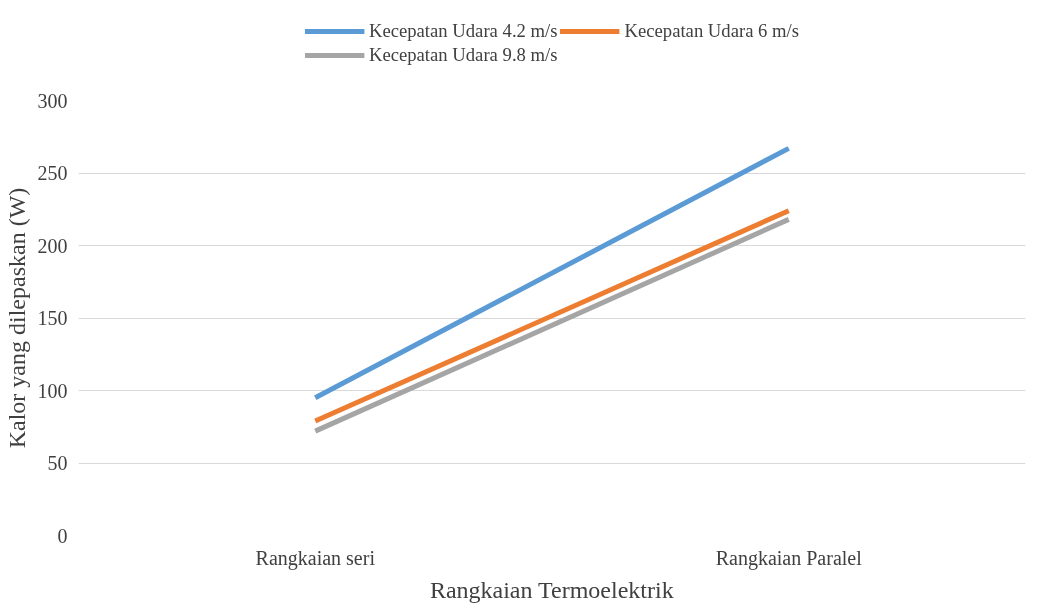 This screenshot has width=1061, height=613. Describe the element at coordinates (52, 245) in the screenshot. I see `y-tick-label: 200` at that location.